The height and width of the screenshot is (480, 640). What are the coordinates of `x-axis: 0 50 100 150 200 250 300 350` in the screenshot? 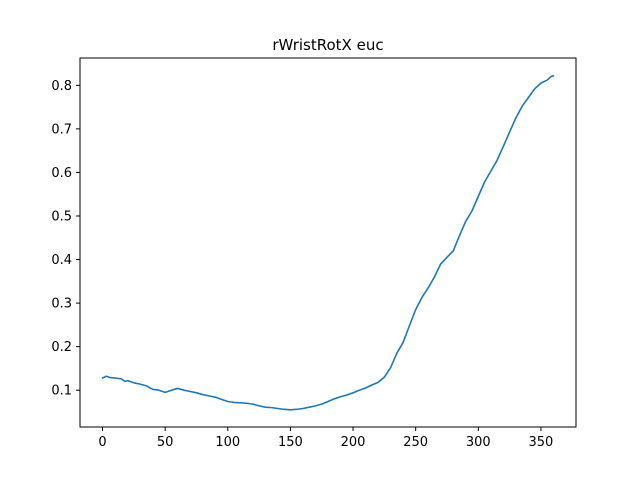 It's located at (325, 438).